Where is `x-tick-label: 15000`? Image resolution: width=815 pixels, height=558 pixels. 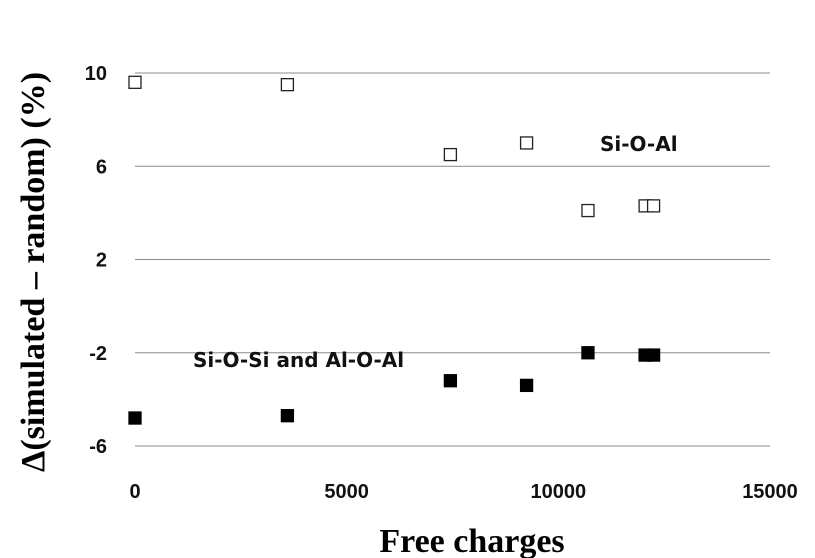 x-tick-label: 15000 is located at coordinates (770, 492).